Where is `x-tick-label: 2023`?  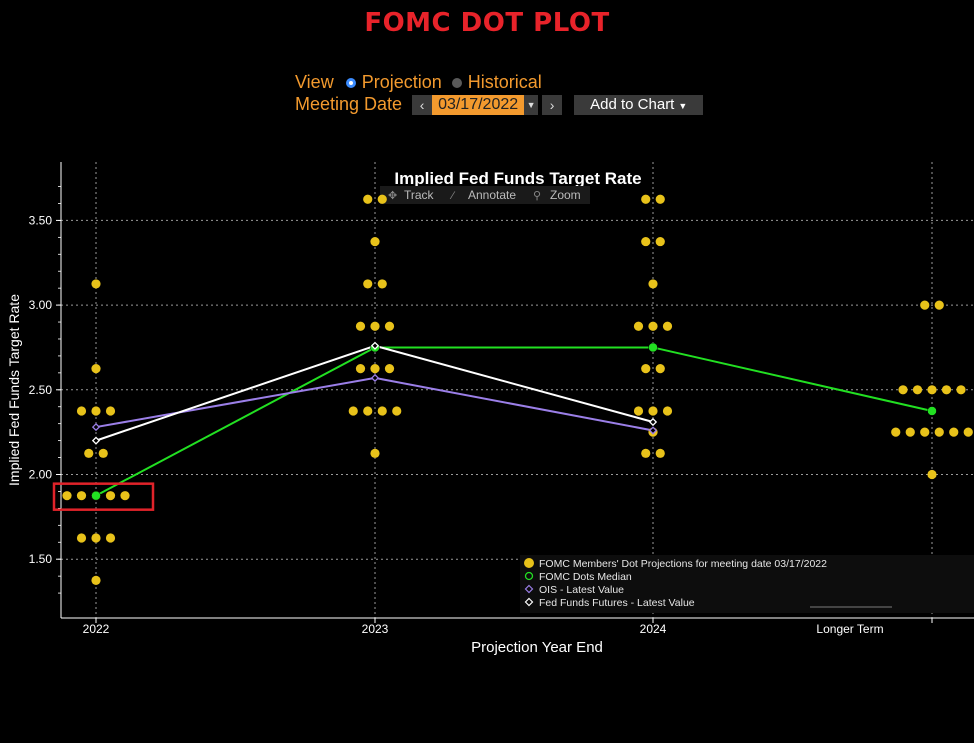
x-tick-label: 2023 is located at coordinates (375, 629).